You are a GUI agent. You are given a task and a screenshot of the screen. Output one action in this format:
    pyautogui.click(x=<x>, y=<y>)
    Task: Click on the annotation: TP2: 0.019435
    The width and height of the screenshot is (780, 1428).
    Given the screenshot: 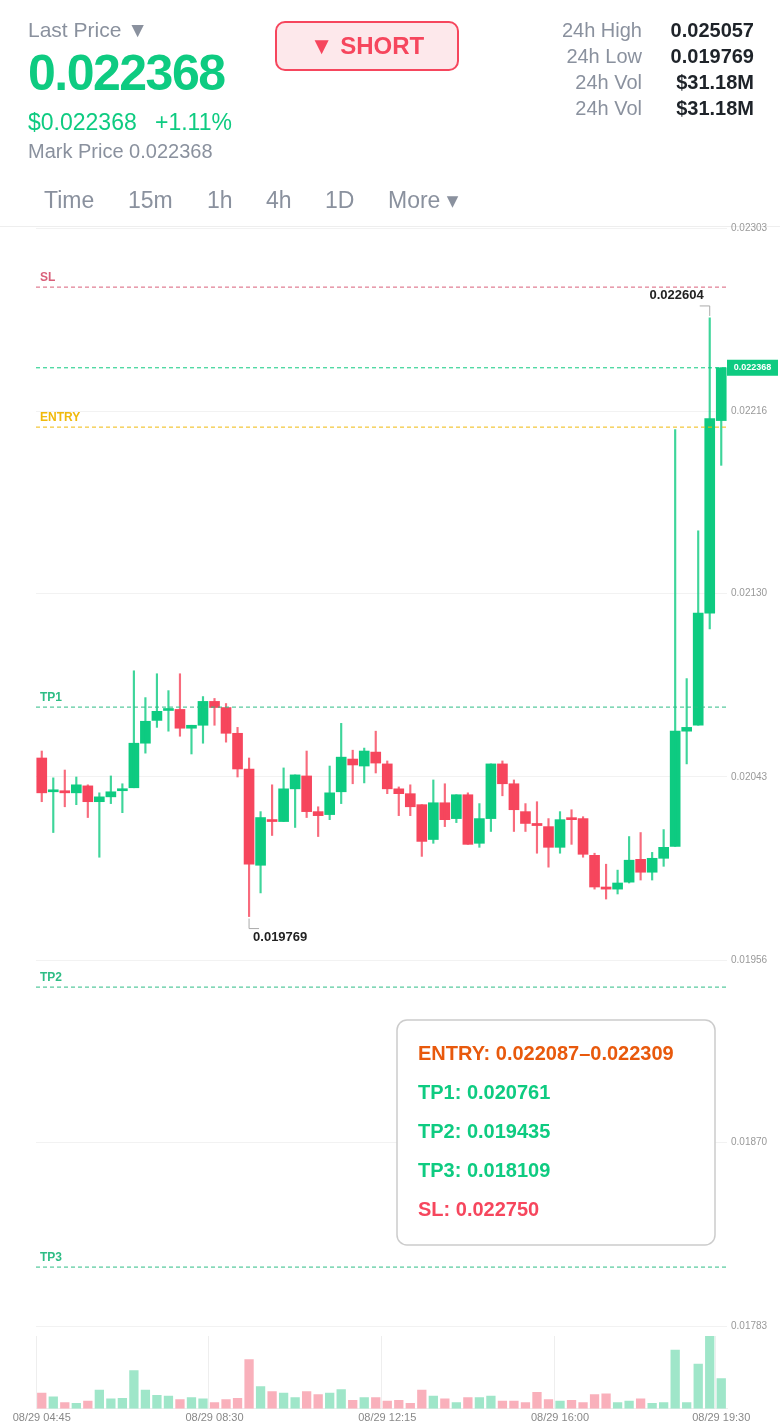 What is the action you would take?
    pyautogui.click(x=484, y=1131)
    